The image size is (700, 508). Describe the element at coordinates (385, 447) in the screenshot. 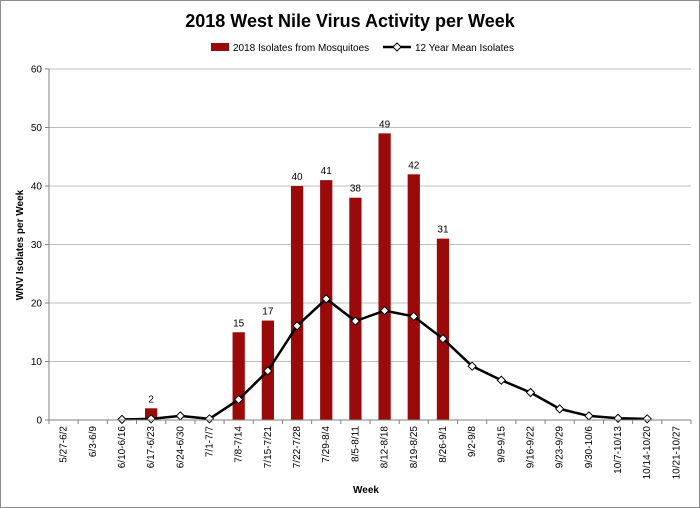

I see `x-tick-label: 8/12-8/18` at that location.